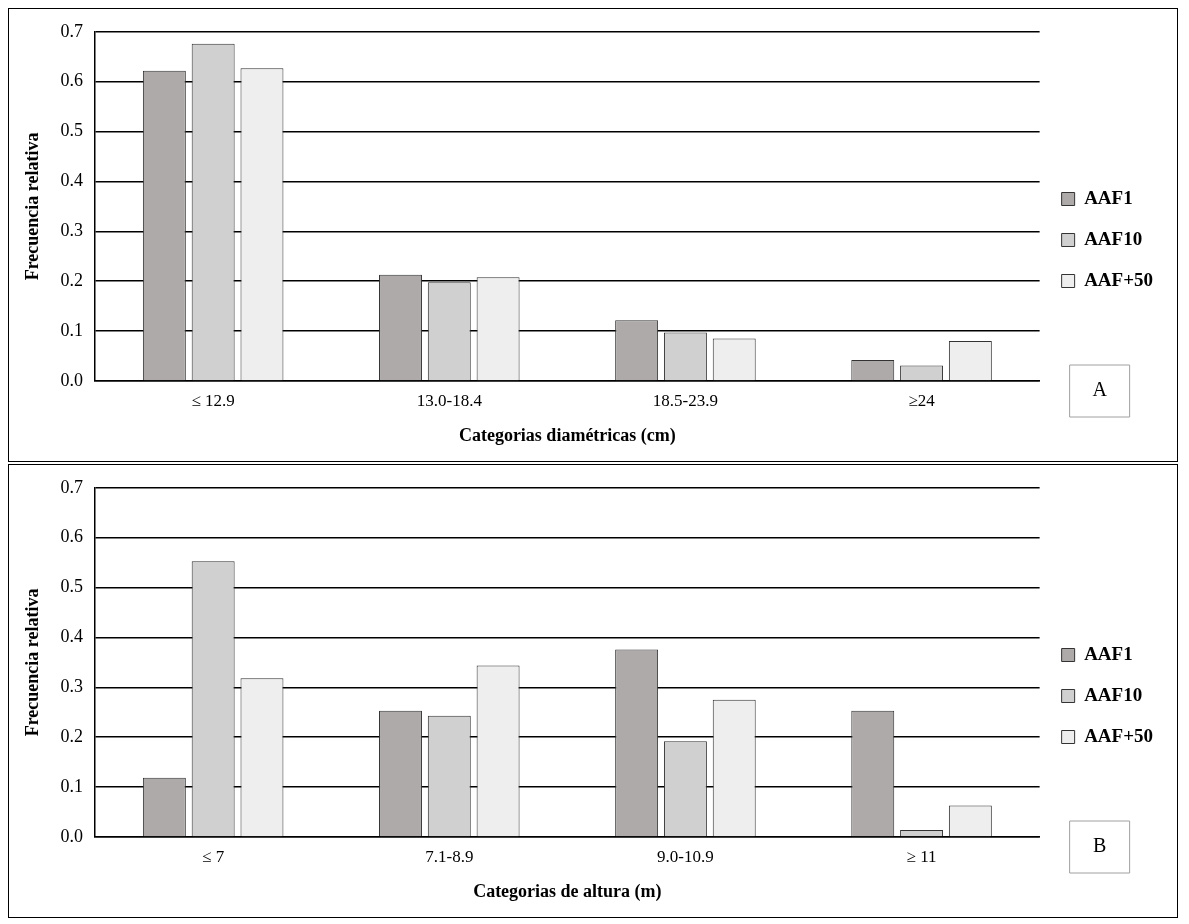 The height and width of the screenshot is (924, 1189). Describe the element at coordinates (213, 400) in the screenshot. I see `x-tick-label: ≤ 12.9` at that location.